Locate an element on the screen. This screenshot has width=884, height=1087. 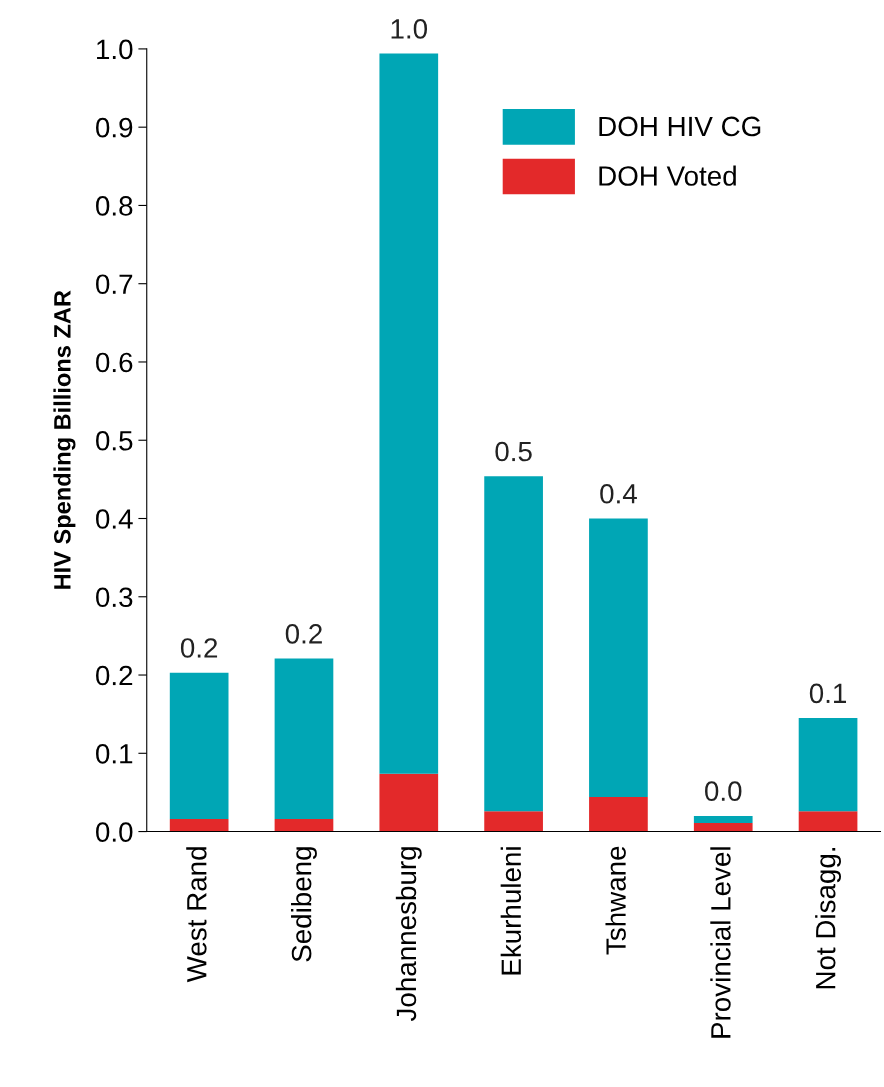
x-tick-label: Tshwane is located at coordinates (615, 900).